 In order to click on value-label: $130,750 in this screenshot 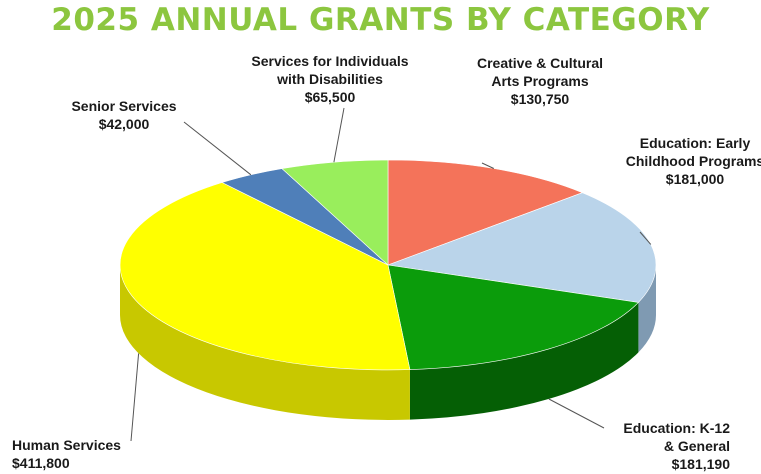, I will do `click(540, 99)`.